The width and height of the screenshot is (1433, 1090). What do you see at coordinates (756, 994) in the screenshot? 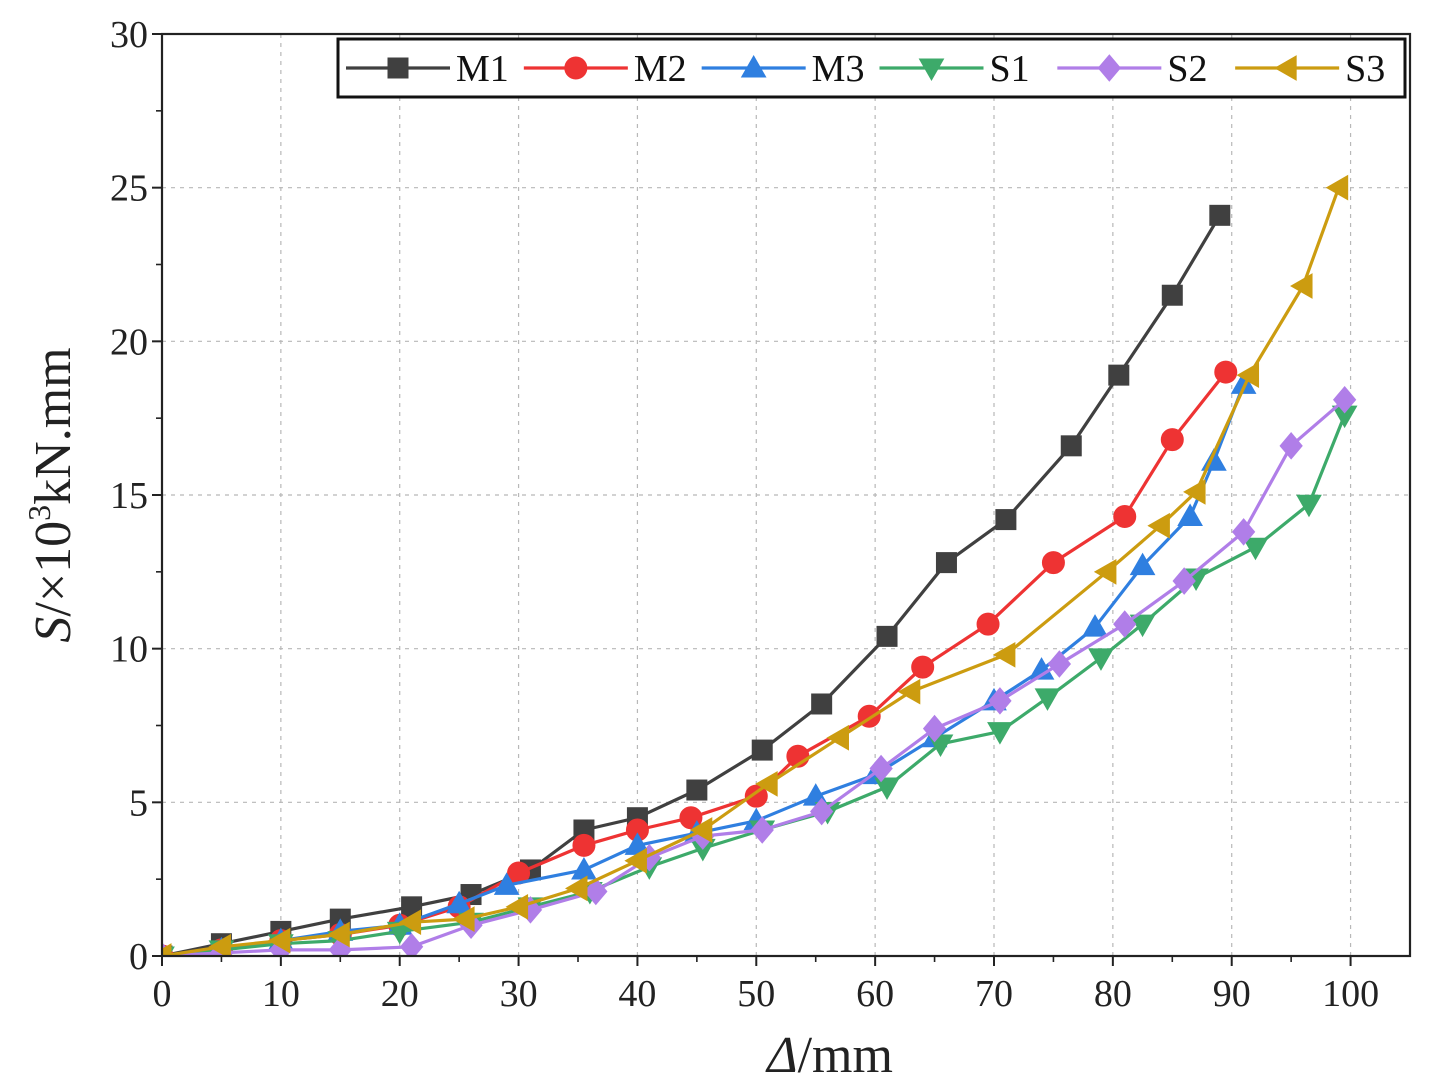
I see `x-tick-label-50: 50` at bounding box center [756, 994].